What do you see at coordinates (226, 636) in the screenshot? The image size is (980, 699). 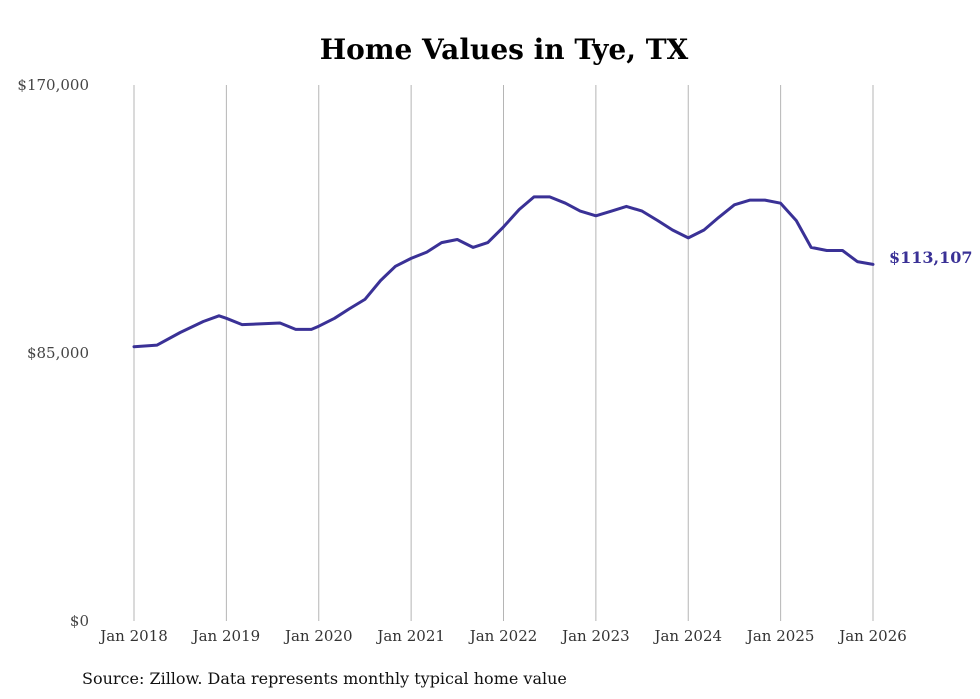 I see `x-tick-label: Jan 2019` at bounding box center [226, 636].